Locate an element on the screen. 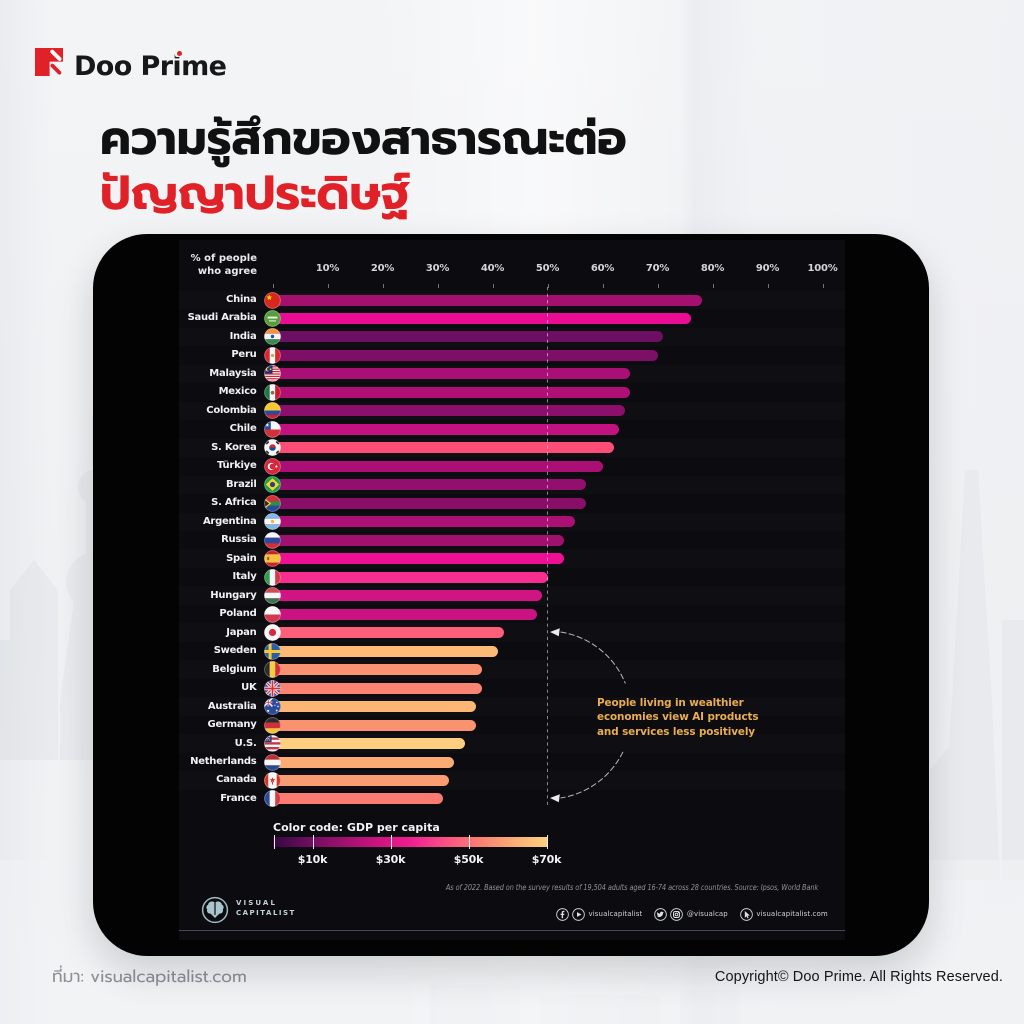 The image size is (1024, 1024). flag-india-icon is located at coordinates (272, 337).